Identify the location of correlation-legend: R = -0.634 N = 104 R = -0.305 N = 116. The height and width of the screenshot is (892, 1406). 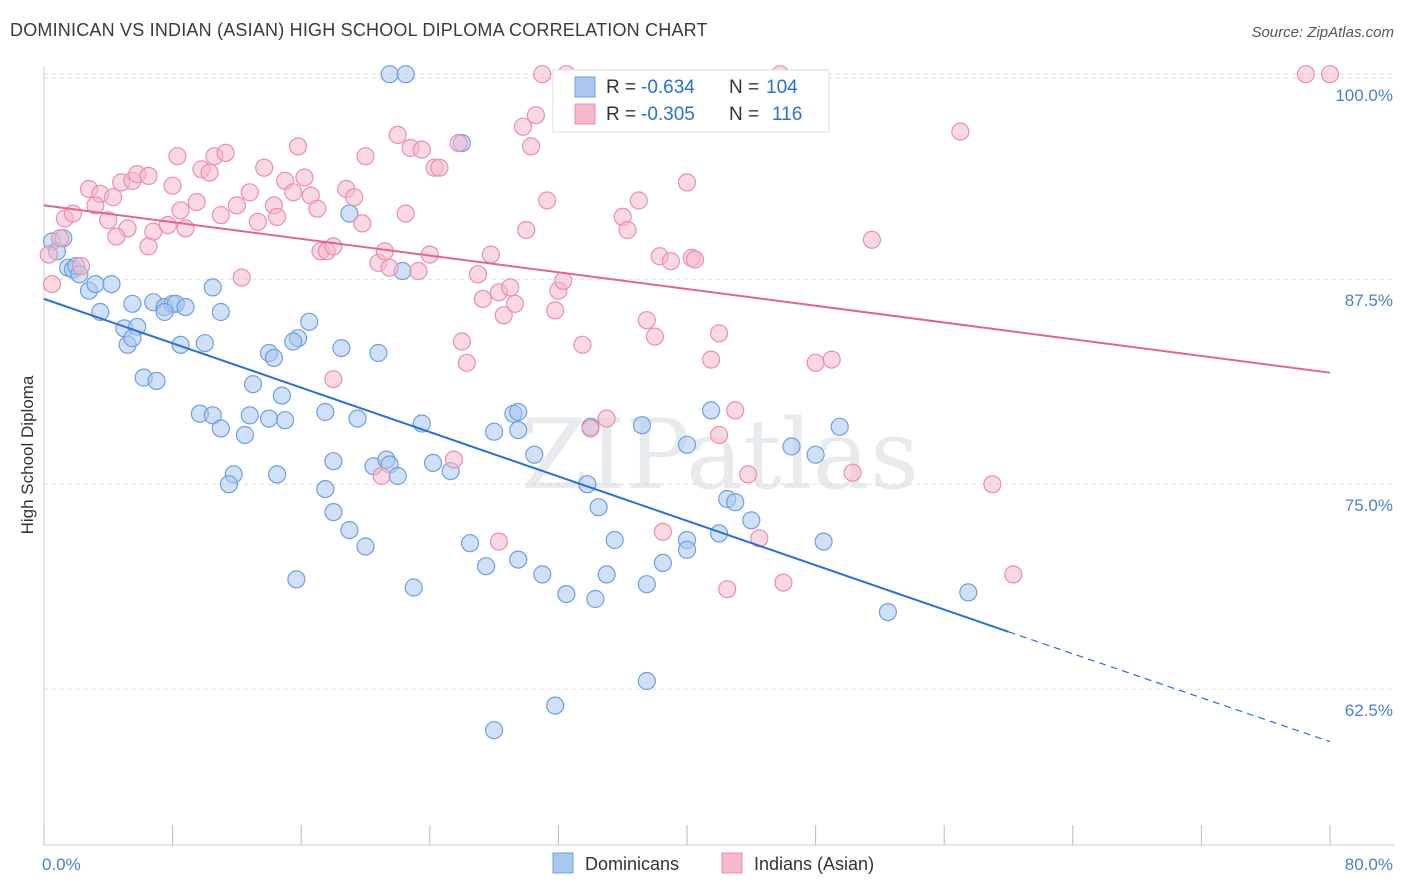
(691, 101).